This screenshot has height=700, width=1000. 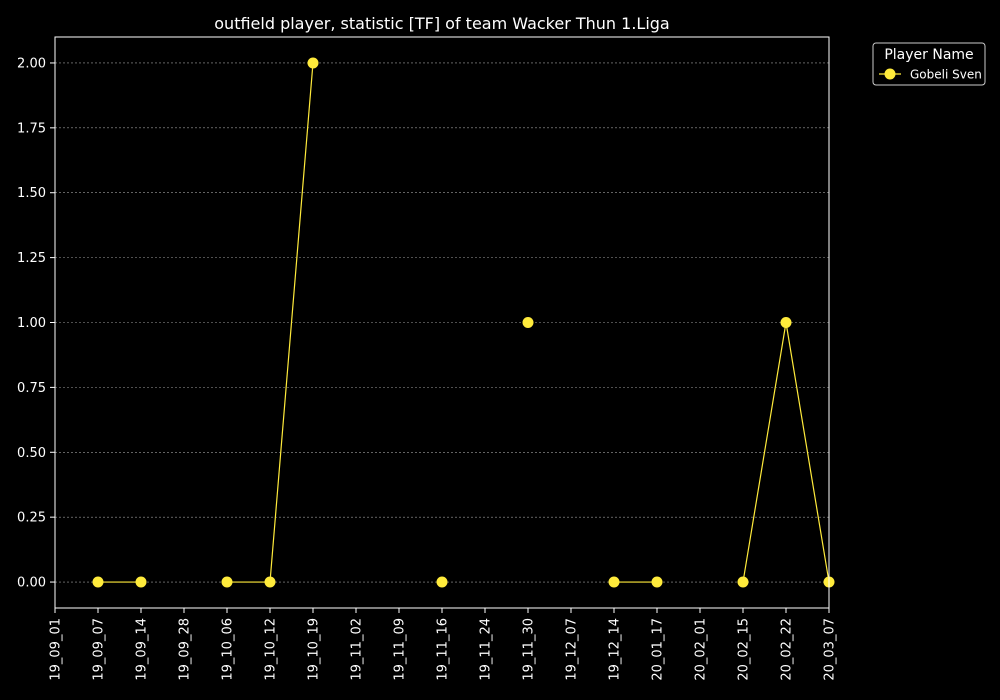 What do you see at coordinates (31, 128) in the screenshot?
I see `y-tick-label: 1.75` at bounding box center [31, 128].